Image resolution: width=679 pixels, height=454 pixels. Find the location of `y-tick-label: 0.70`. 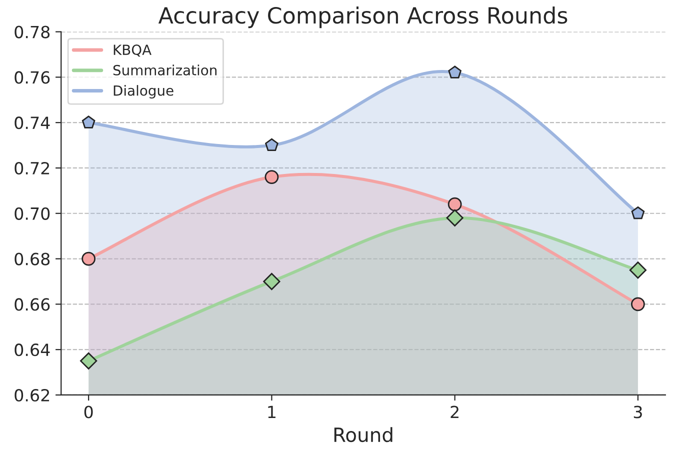

y-tick-label: 0.70 is located at coordinates (32, 213).